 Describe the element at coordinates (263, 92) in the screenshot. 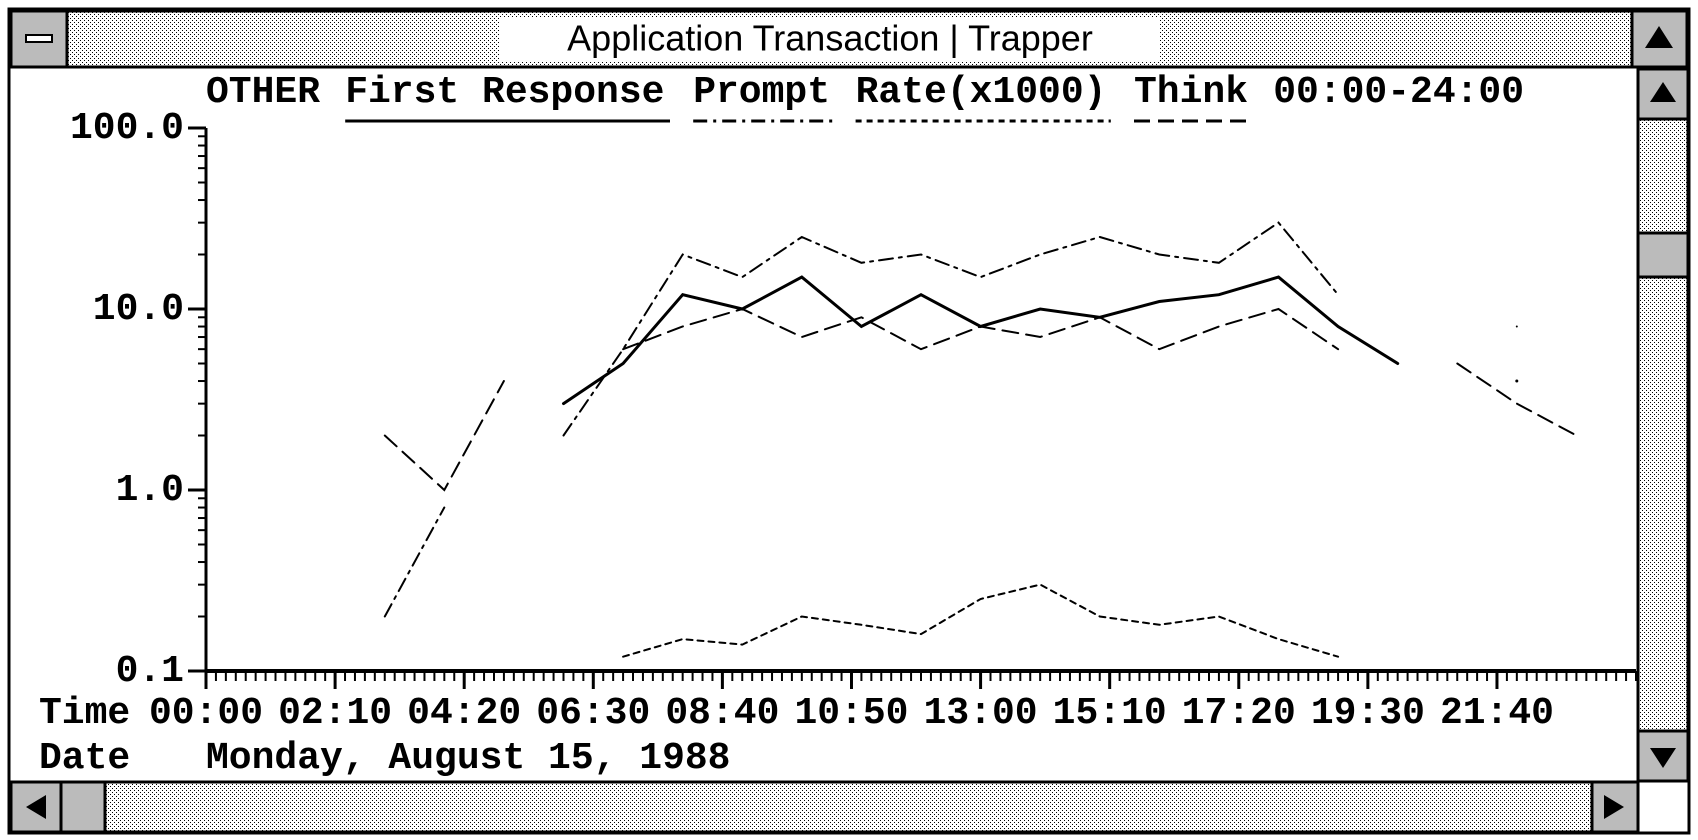

I see `chart-subject: OTHER` at that location.